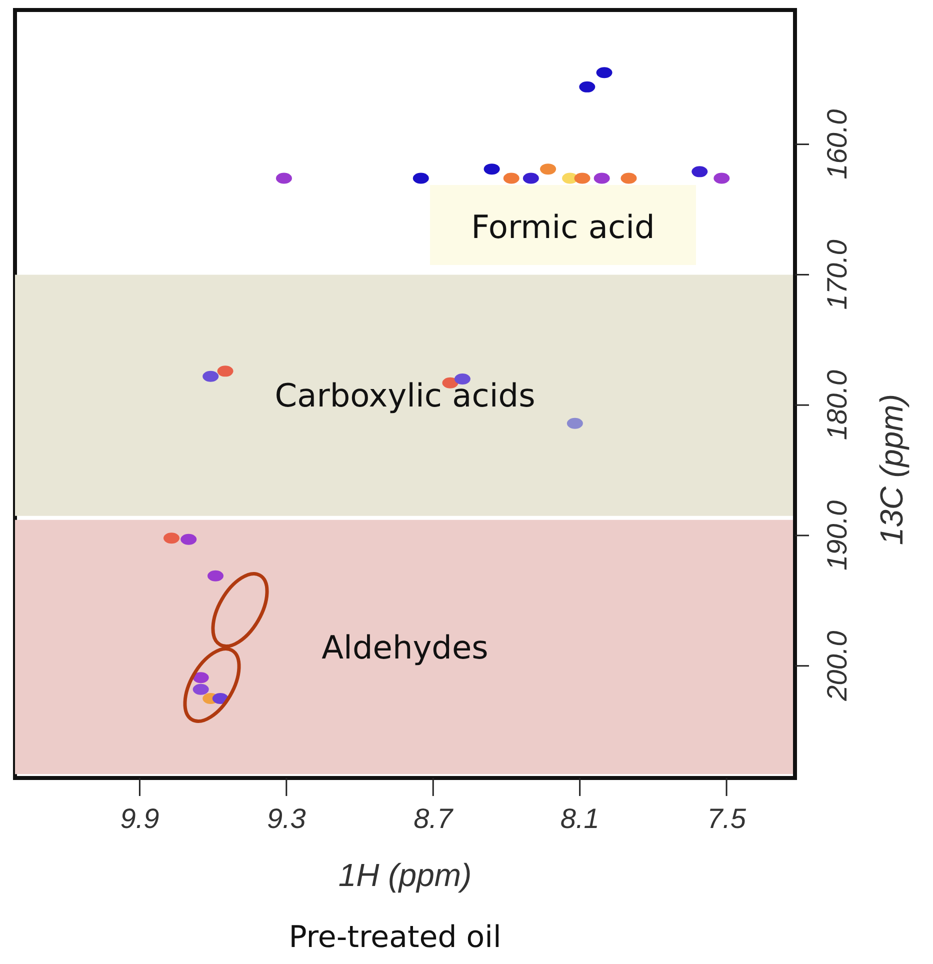 This screenshot has height=964, width=933. I want to click on y-tick-label: 180.0, so click(837, 405).